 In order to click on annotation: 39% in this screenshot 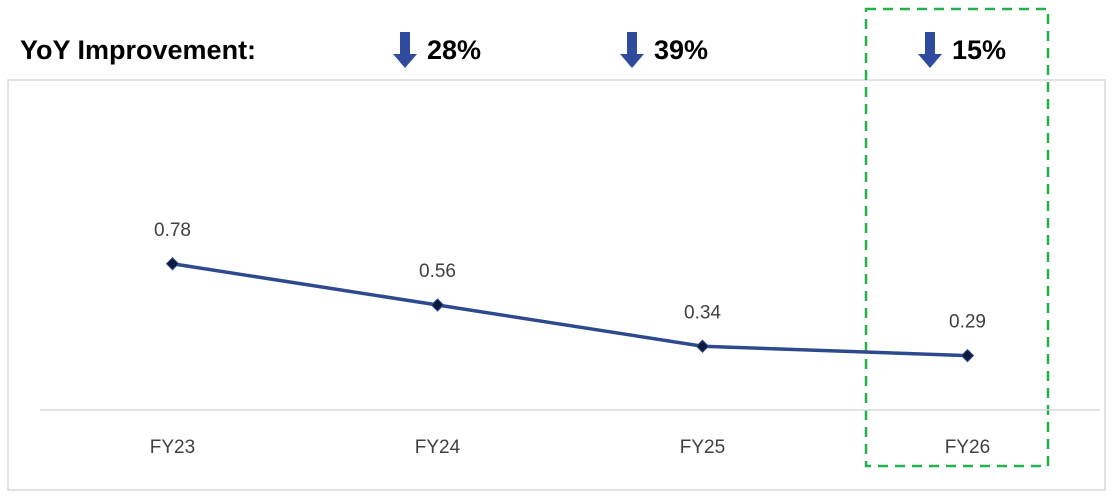, I will do `click(681, 50)`.